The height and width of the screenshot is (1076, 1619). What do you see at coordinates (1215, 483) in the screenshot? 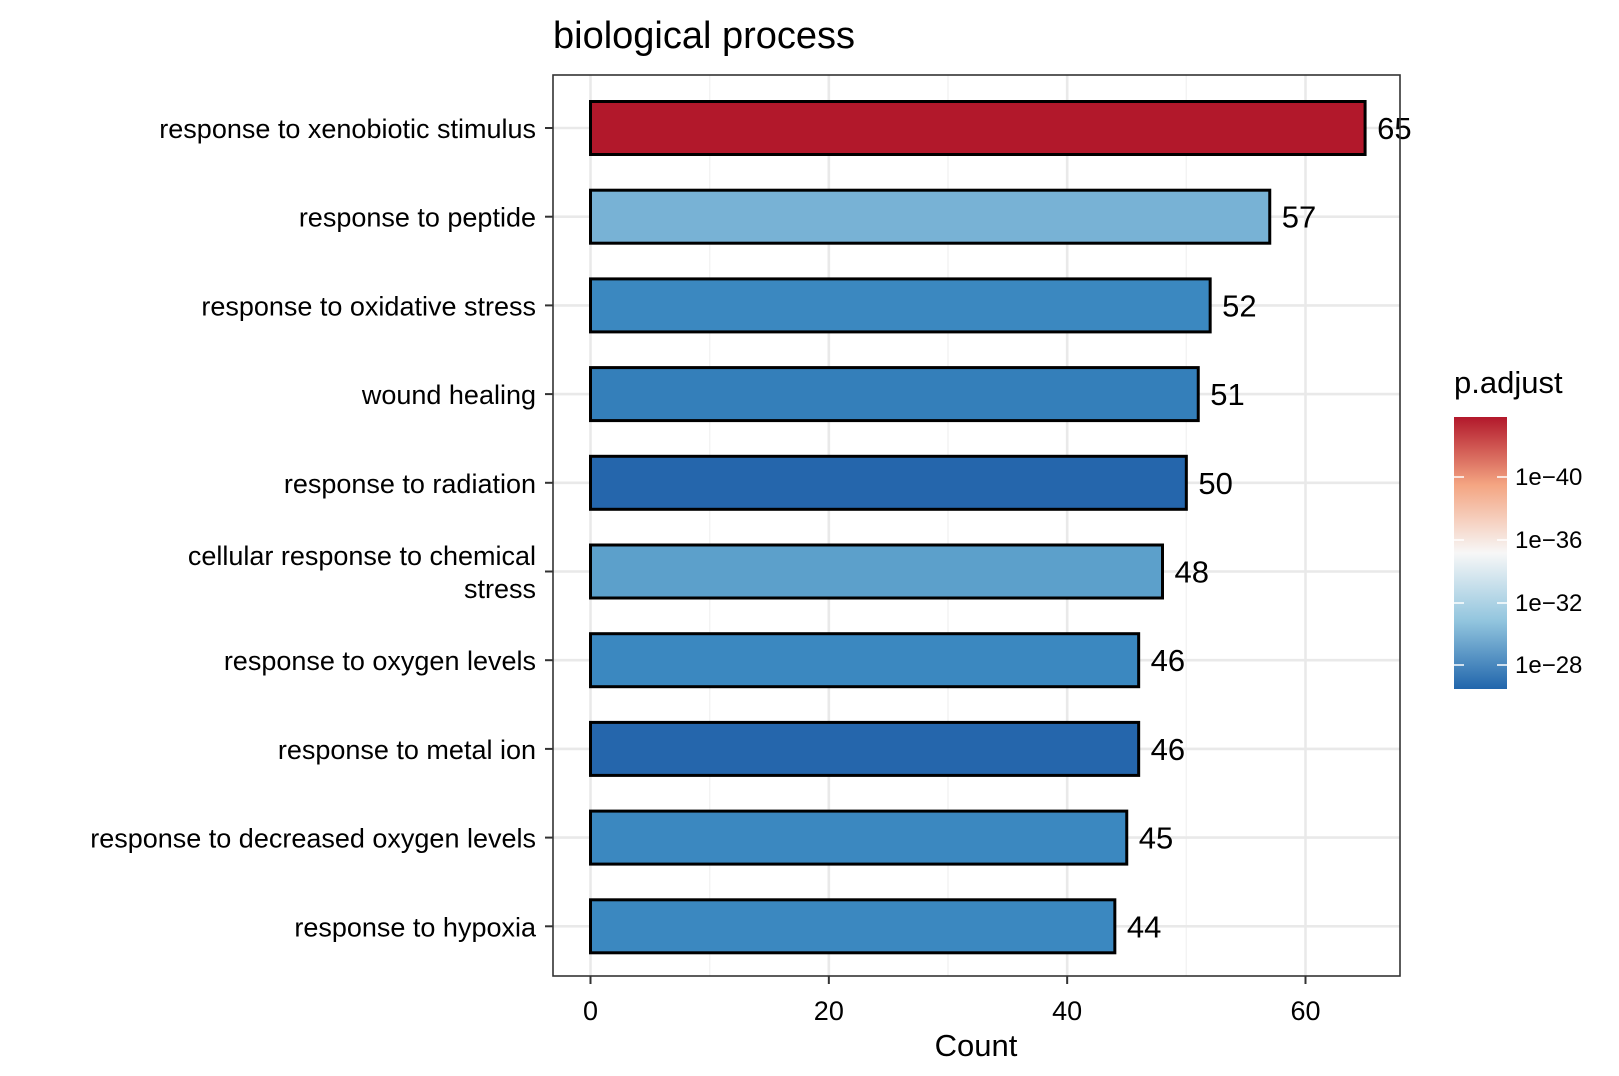
I see `data-label: 50` at bounding box center [1215, 483].